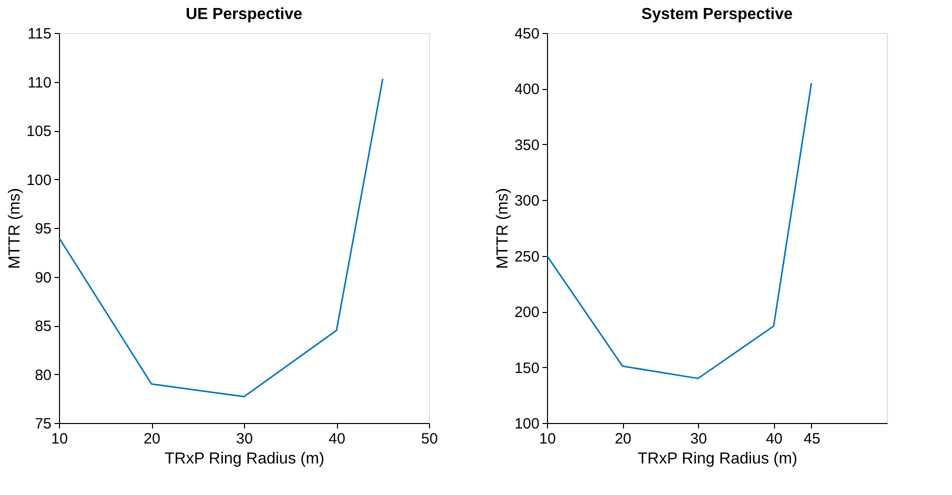 The image size is (952, 495). Describe the element at coordinates (244, 14) in the screenshot. I see `chart-title: UE Perspective` at that location.